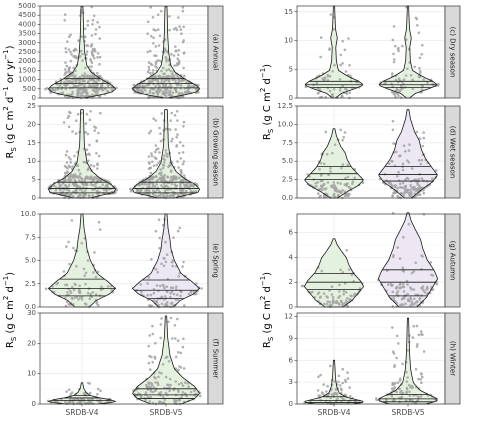 Image resolution: width=500 pixels, height=422 pixels. What do you see at coordinates (10, 129) in the screenshot?
I see `y-axis-title-part: (g C m` at bounding box center [10, 129].